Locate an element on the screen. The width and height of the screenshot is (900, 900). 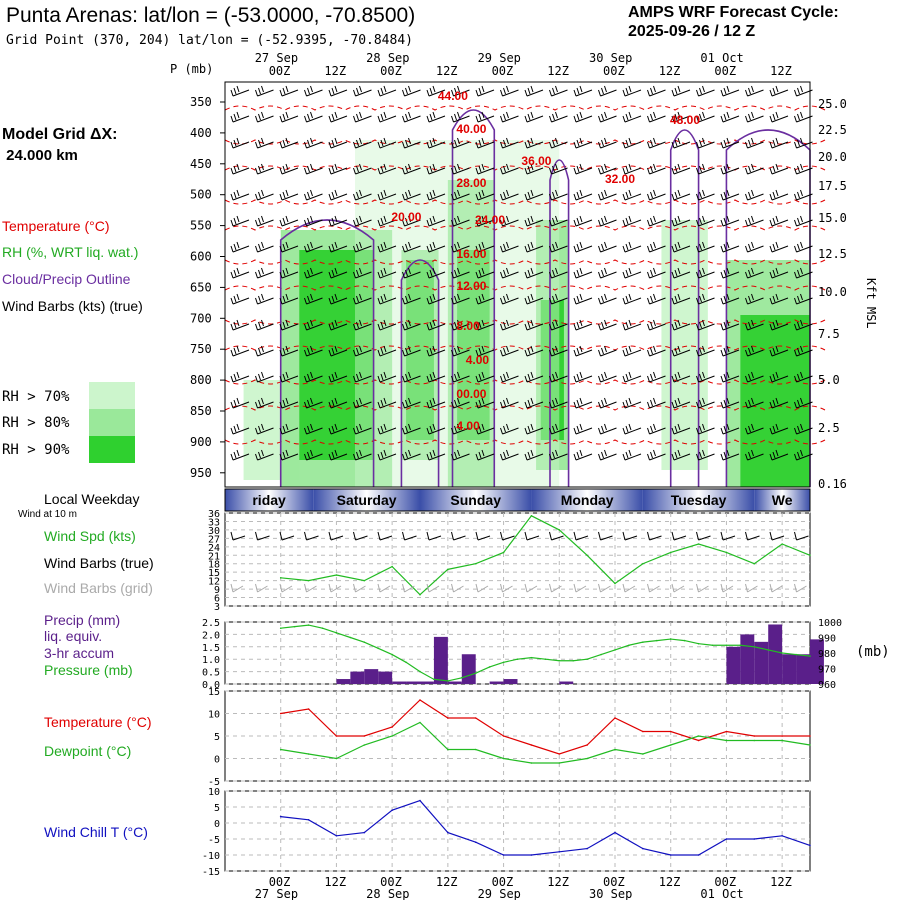
precip-panel-frame is located at coordinates (517, 653).